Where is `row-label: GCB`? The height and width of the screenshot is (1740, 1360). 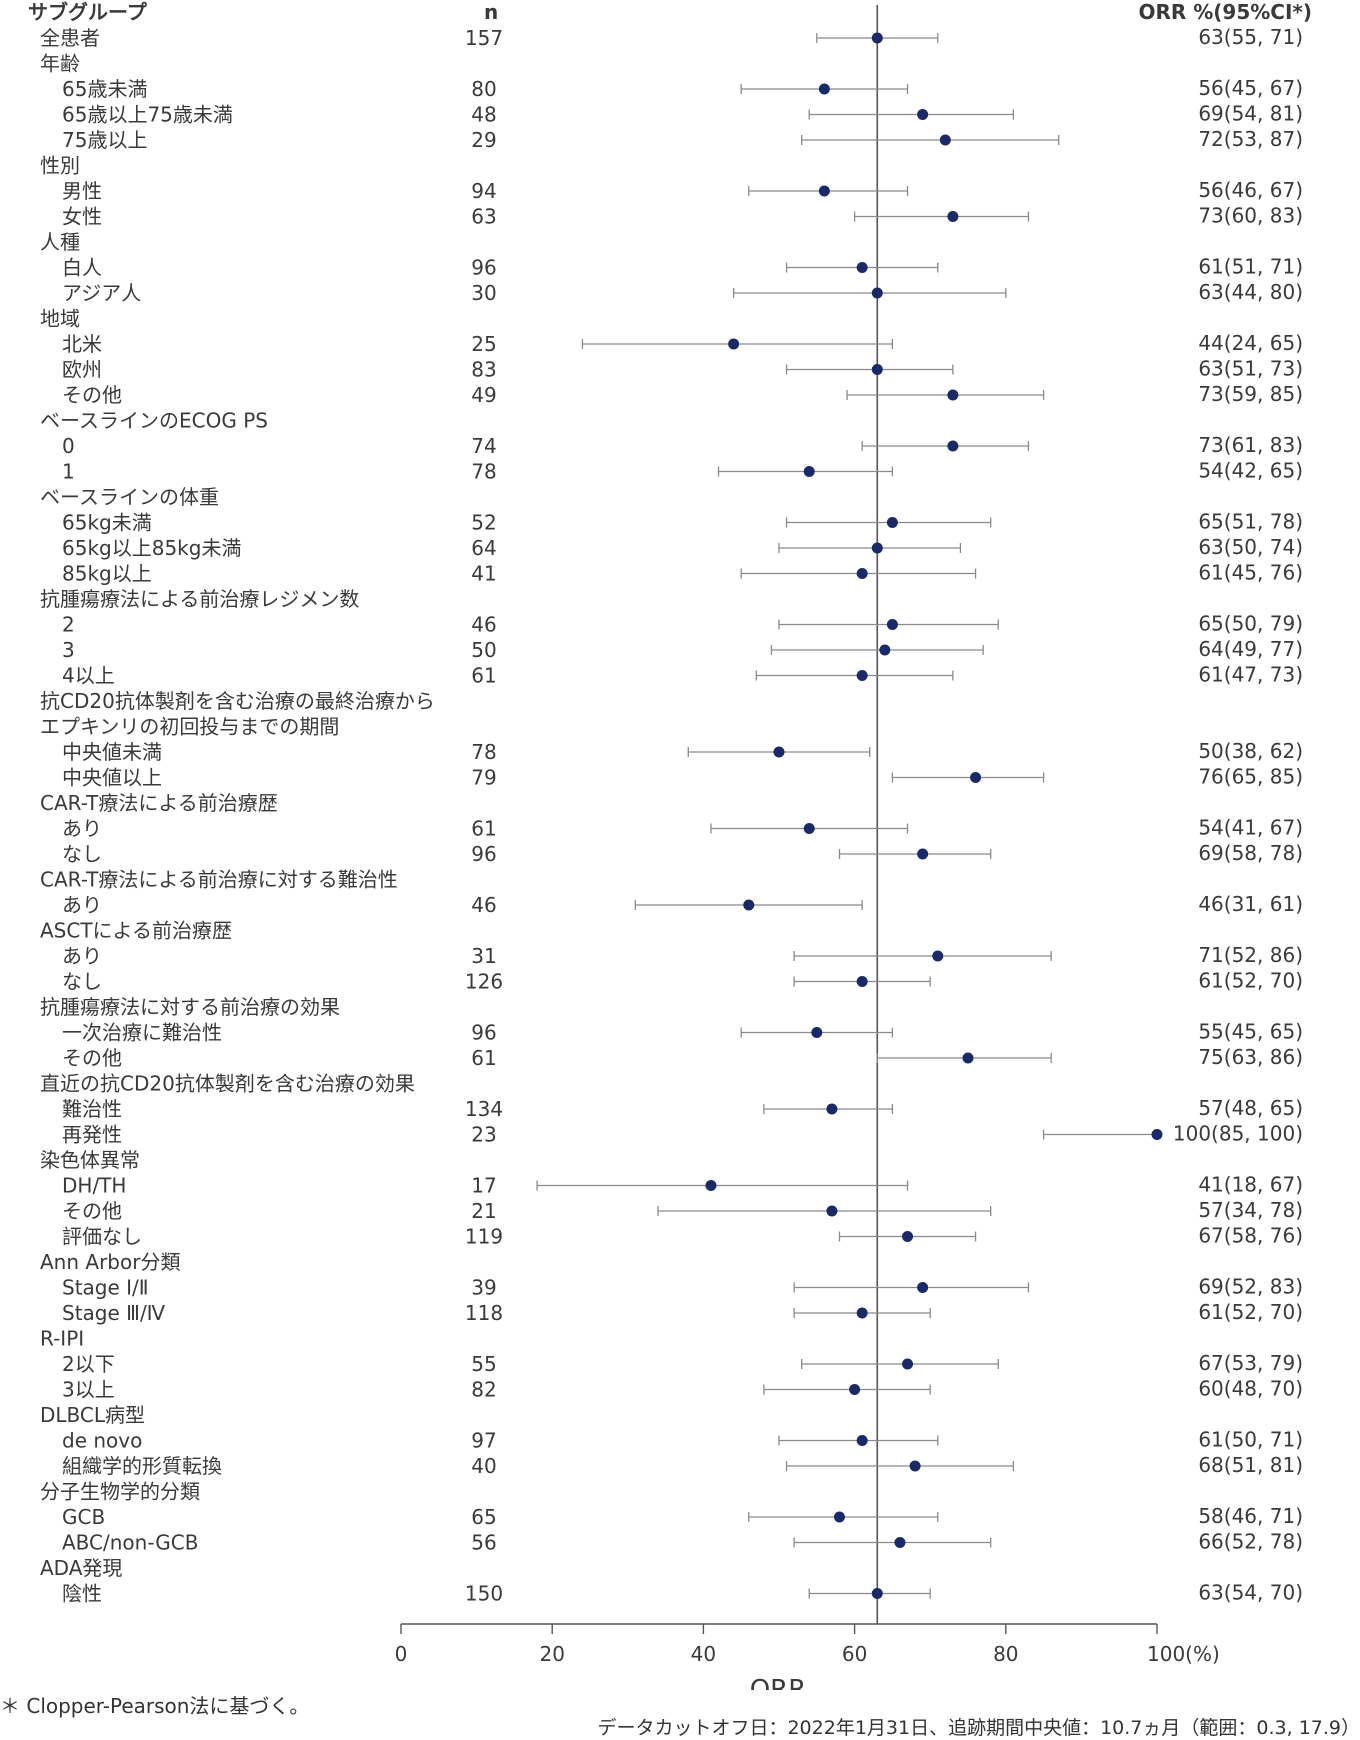 row-label: GCB is located at coordinates (83, 1517).